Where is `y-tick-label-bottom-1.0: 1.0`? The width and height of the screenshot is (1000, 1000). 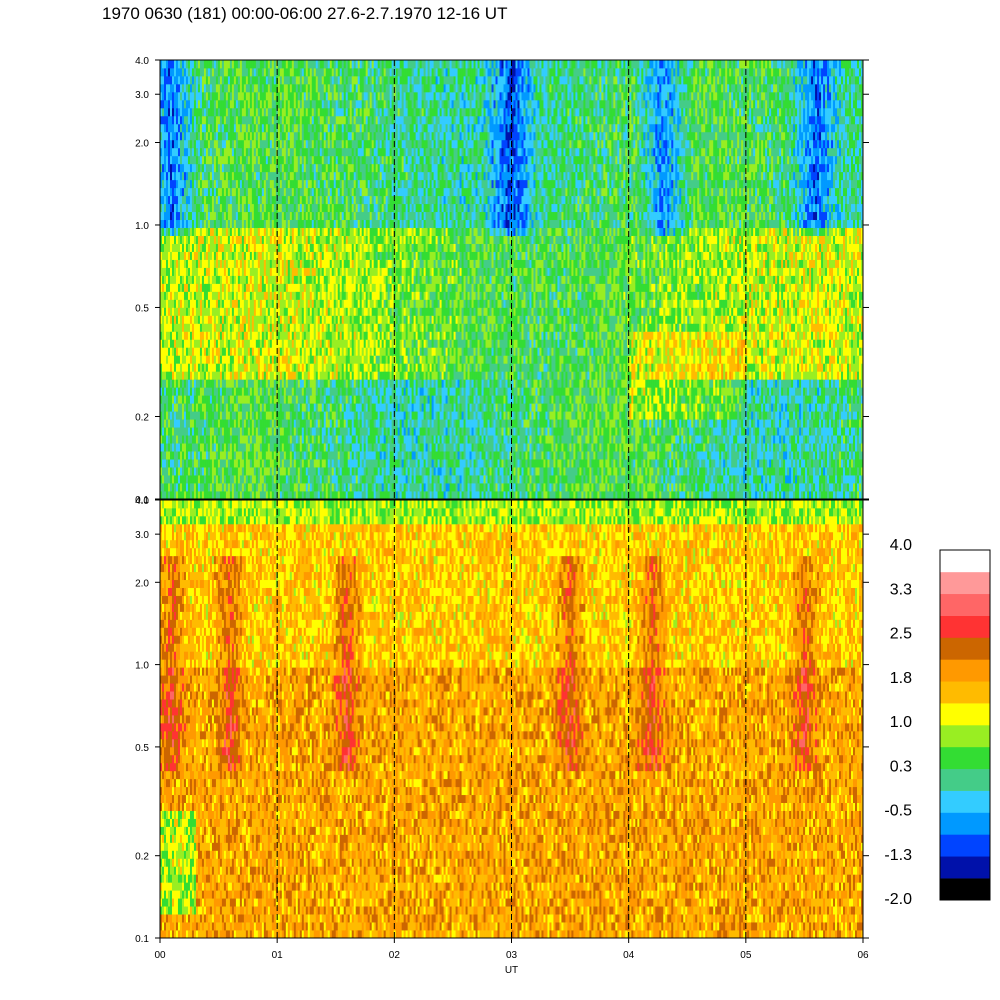
y-tick-label-bottom-1.0: 1.0 is located at coordinates (142, 666).